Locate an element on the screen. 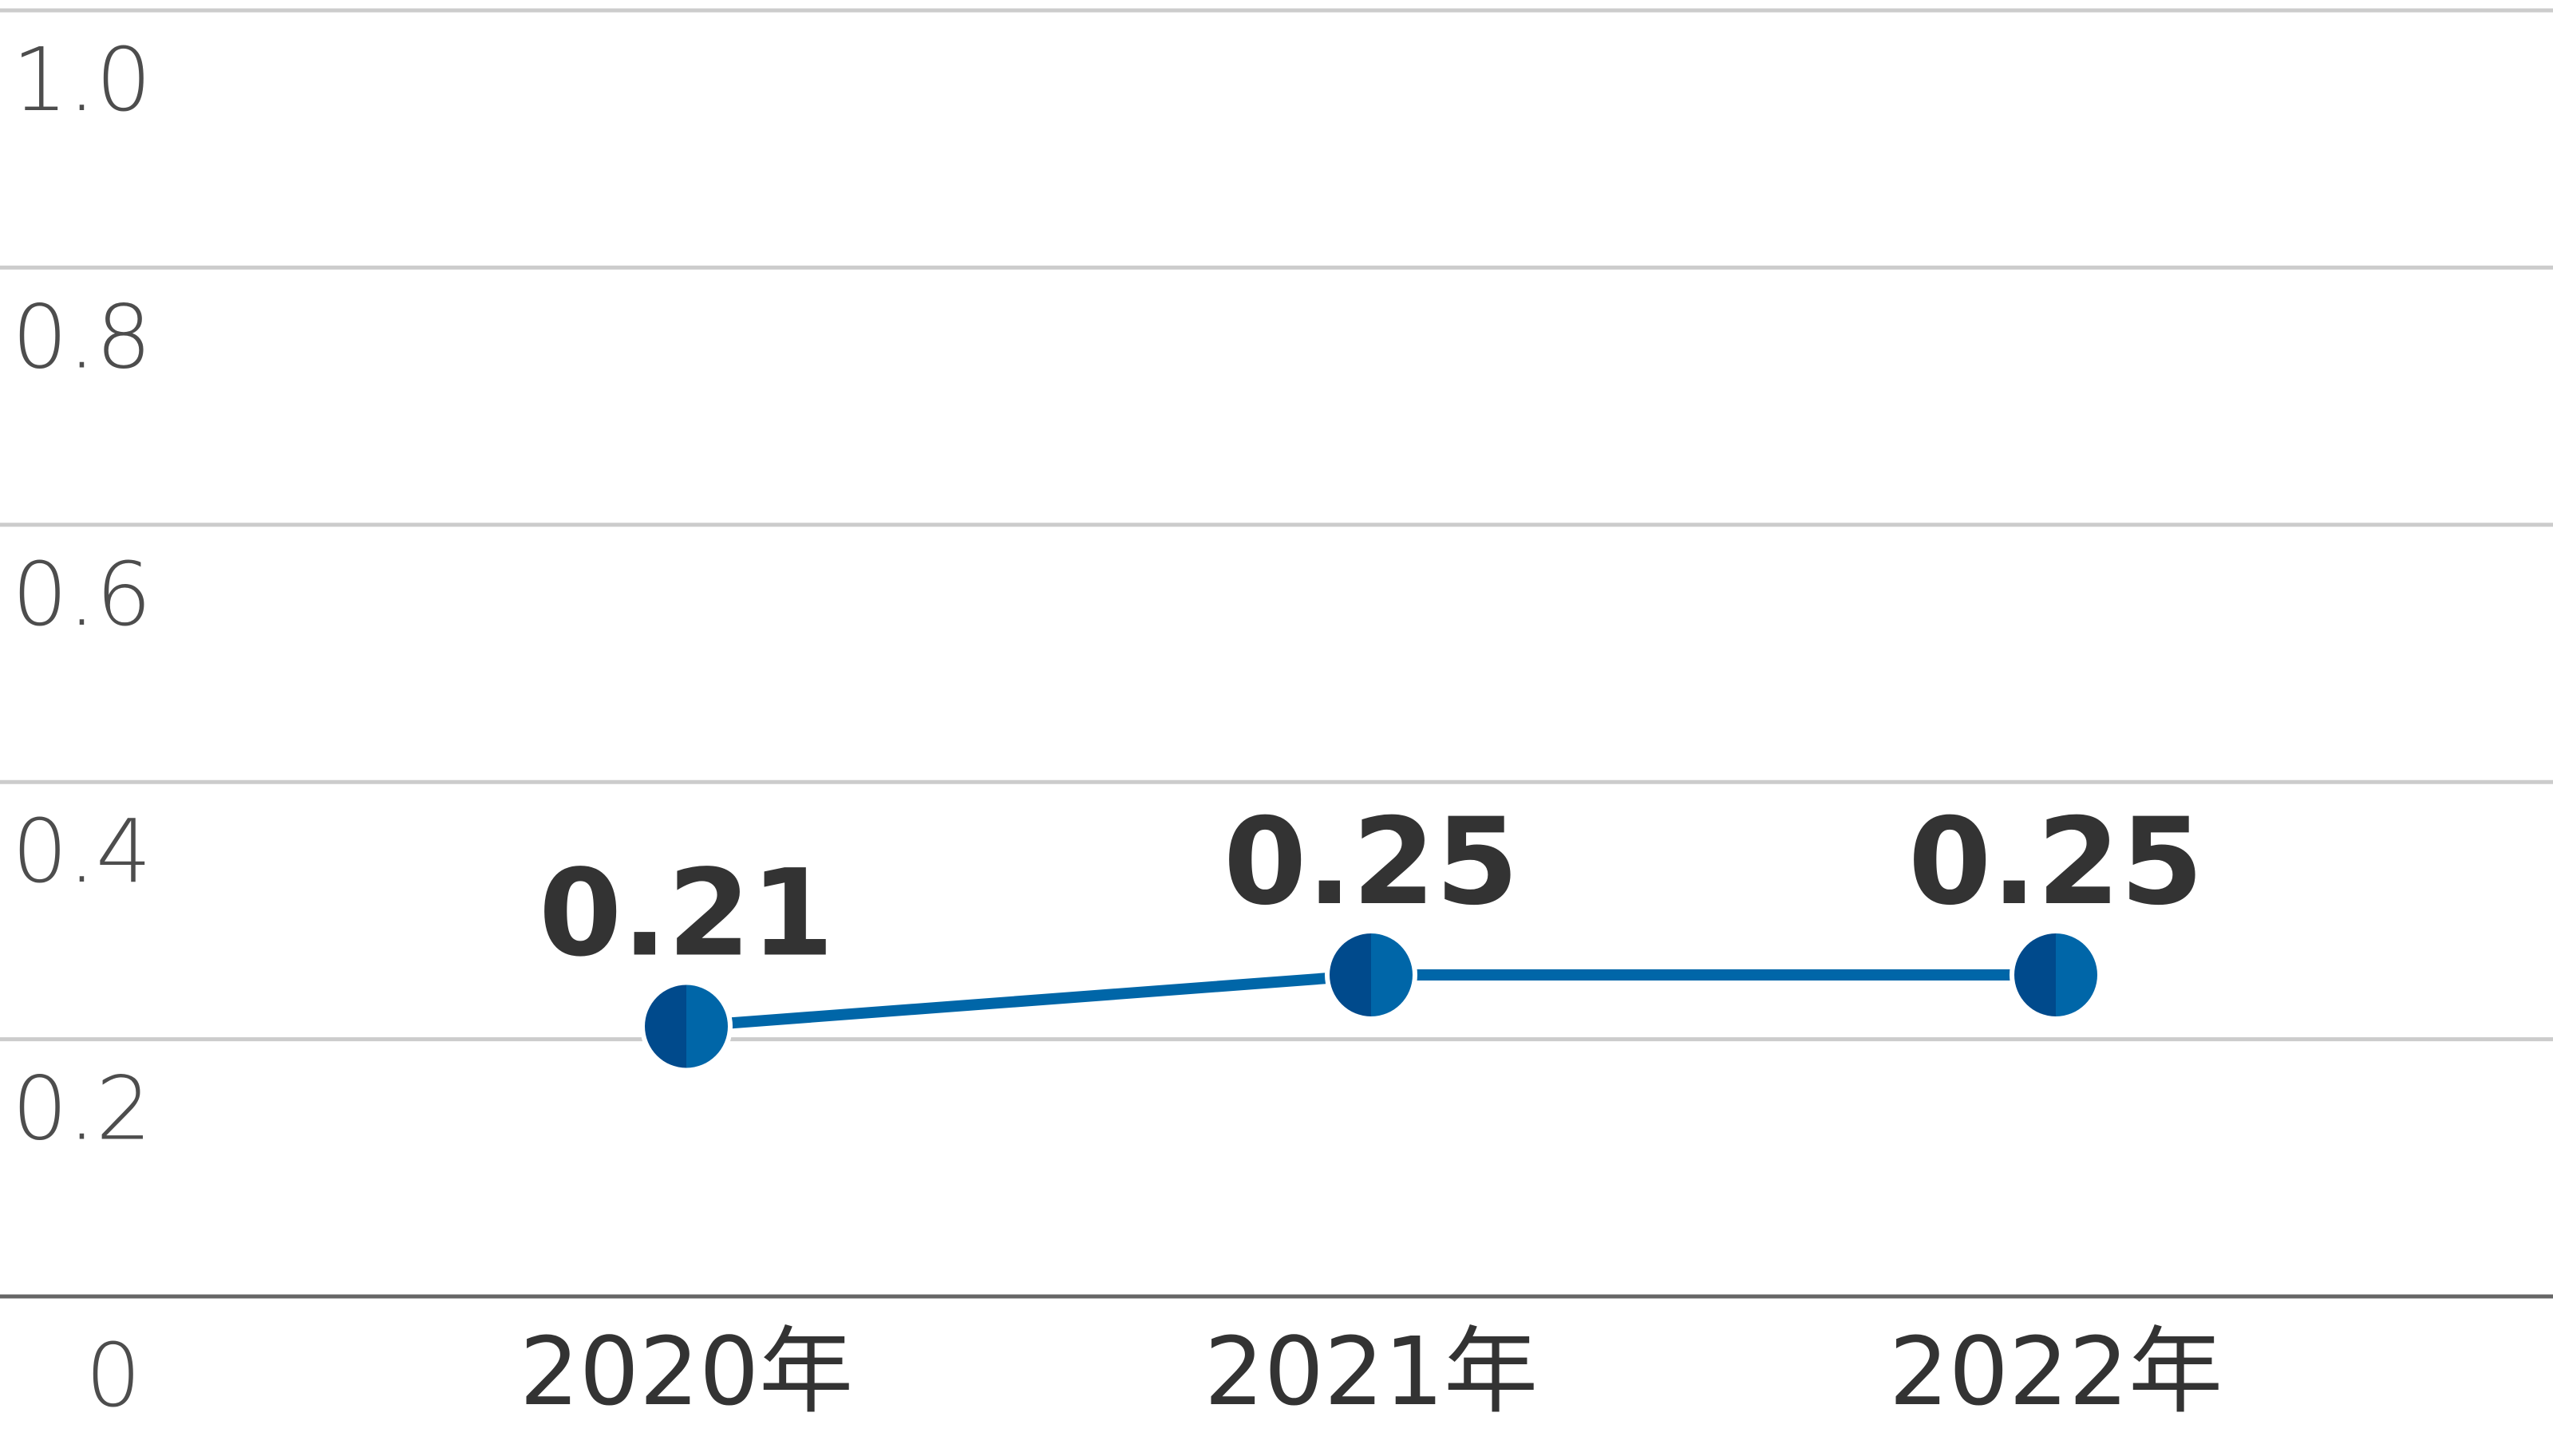  data-label: 0.21 is located at coordinates (686, 913).